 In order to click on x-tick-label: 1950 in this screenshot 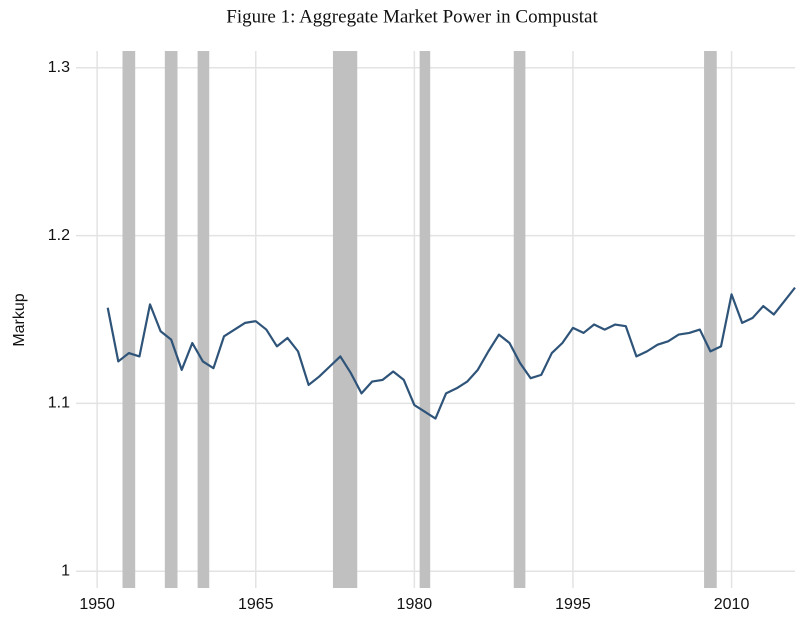, I will do `click(97, 604)`.